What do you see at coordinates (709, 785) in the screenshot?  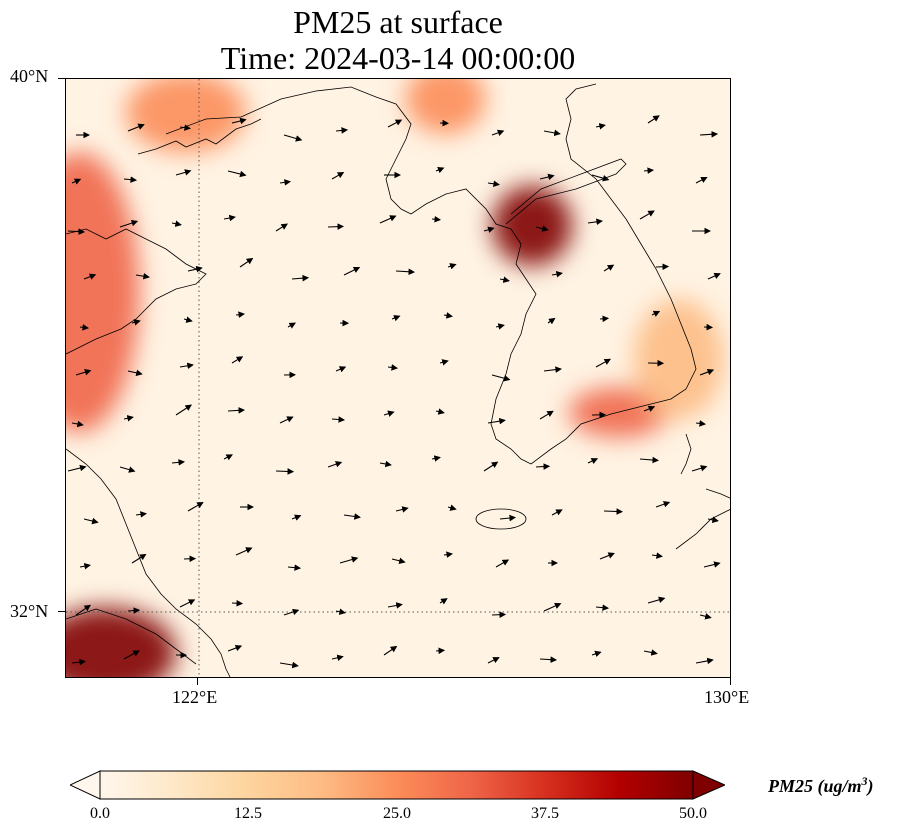 I see `colorbar-extend-max` at bounding box center [709, 785].